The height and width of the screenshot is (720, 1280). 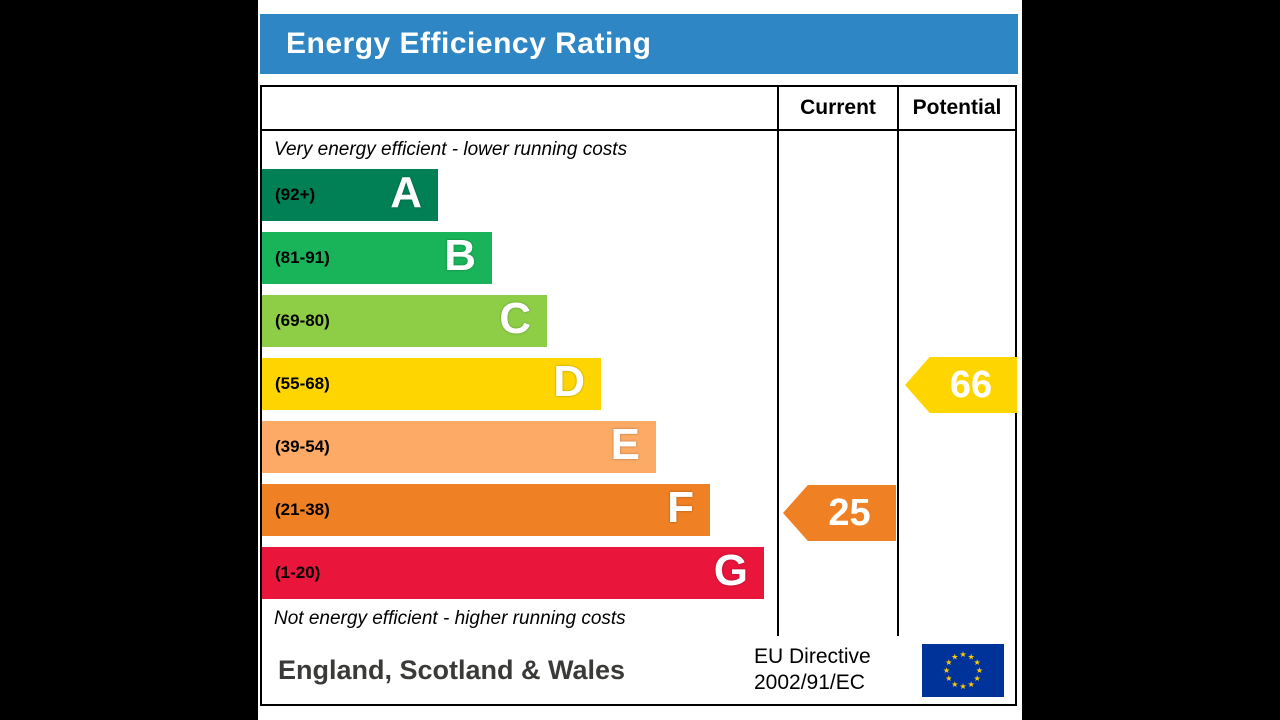 I want to click on eu-directive-line2: 2002/91/EC, so click(x=809, y=682).